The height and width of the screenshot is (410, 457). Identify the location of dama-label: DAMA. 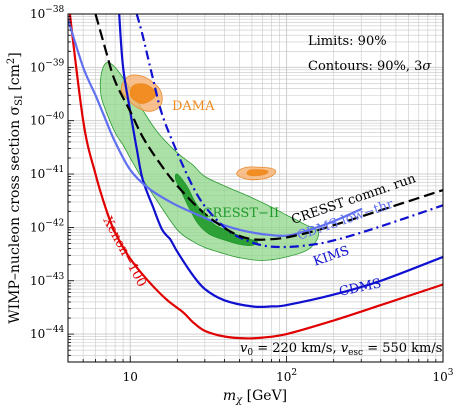
(193, 106).